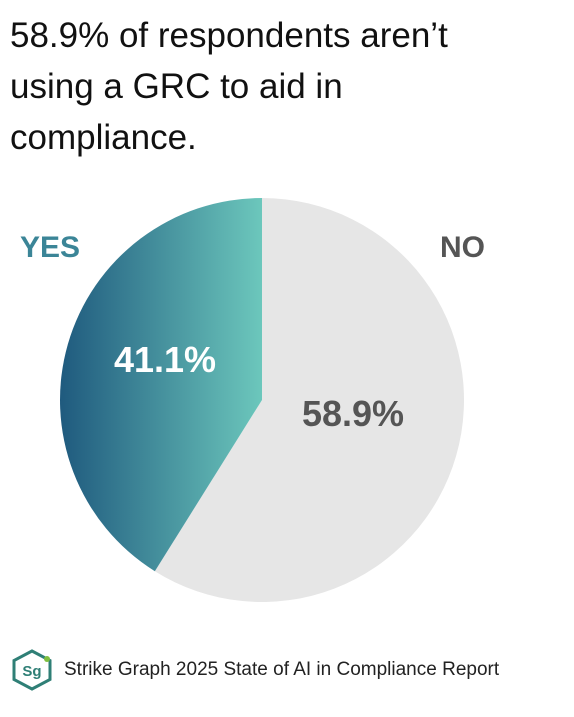 This screenshot has height=717, width=574. I want to click on logo-text: Sg, so click(31, 671).